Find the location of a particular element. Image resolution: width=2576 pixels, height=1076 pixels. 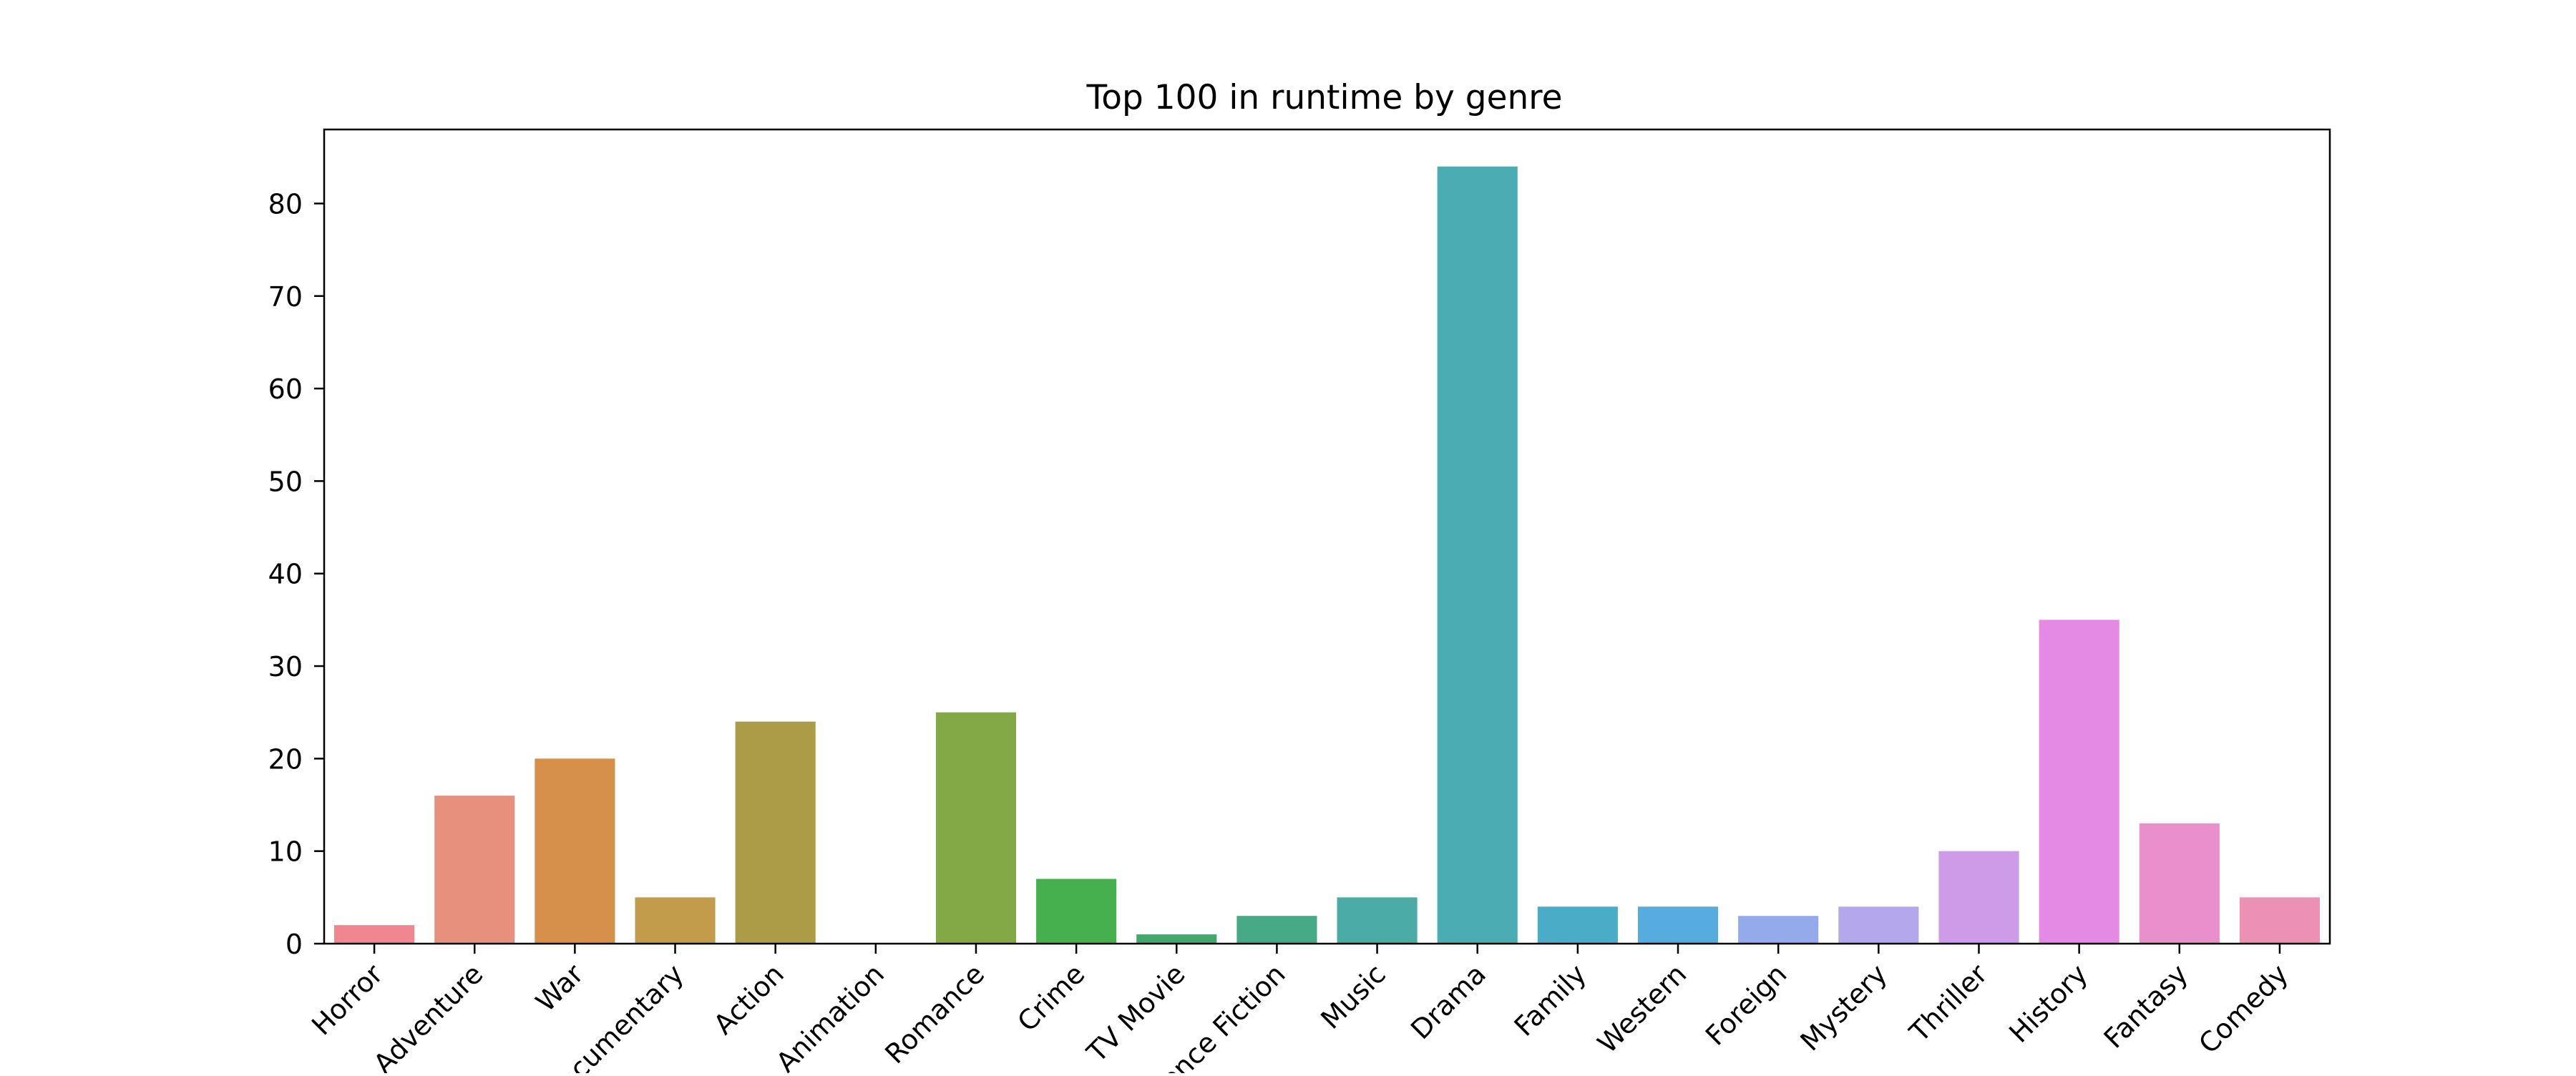

bar-crime is located at coordinates (1076, 912).